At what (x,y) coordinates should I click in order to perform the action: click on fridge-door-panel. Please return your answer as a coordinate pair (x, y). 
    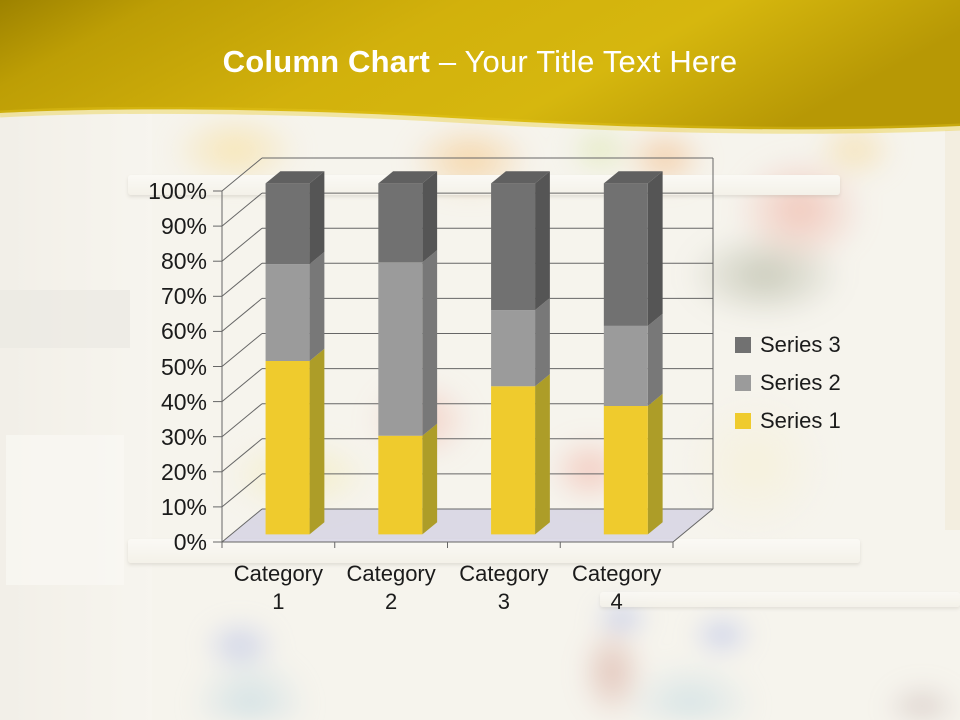
    Looking at the image, I should click on (76, 412).